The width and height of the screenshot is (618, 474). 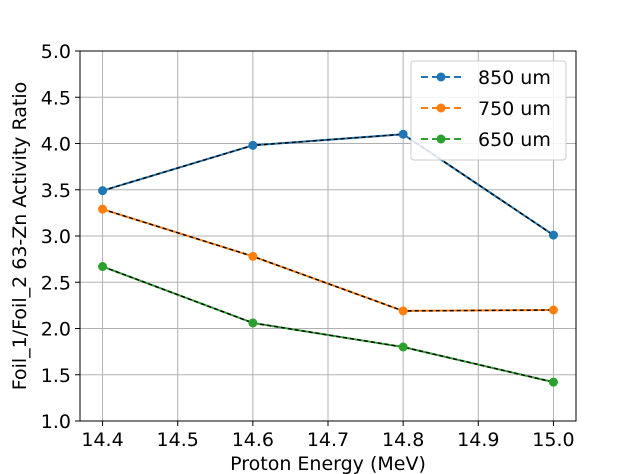 What do you see at coordinates (403, 440) in the screenshot?
I see `x-tick-label: 14.8` at bounding box center [403, 440].